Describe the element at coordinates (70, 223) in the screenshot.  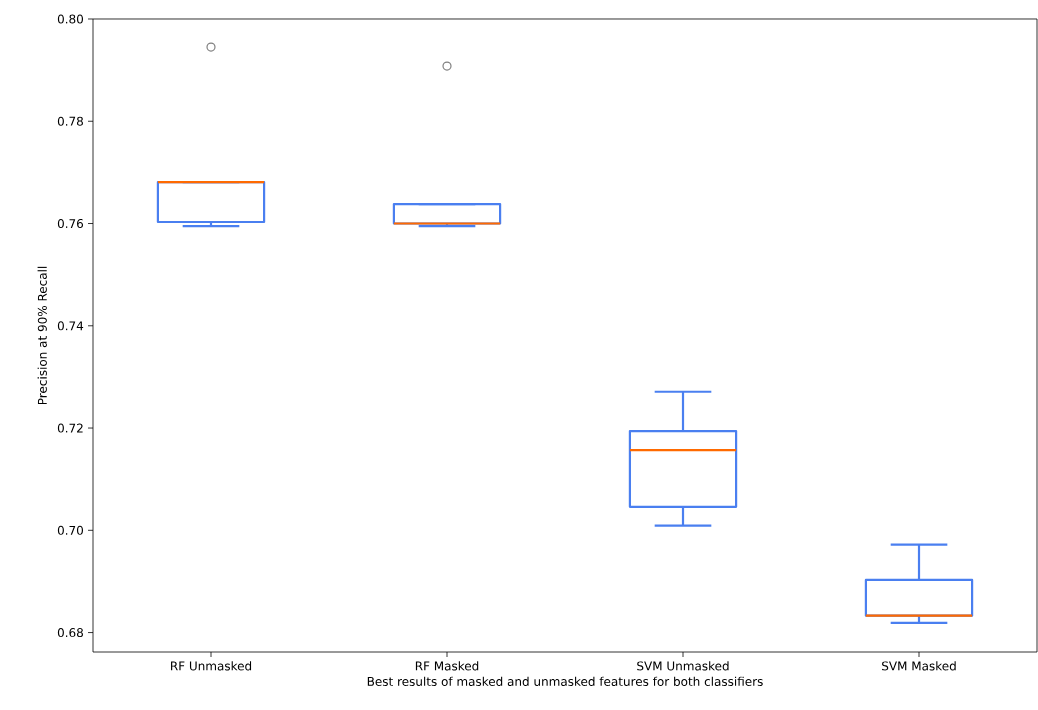
I see `y-tick-label: 0.76` at that location.